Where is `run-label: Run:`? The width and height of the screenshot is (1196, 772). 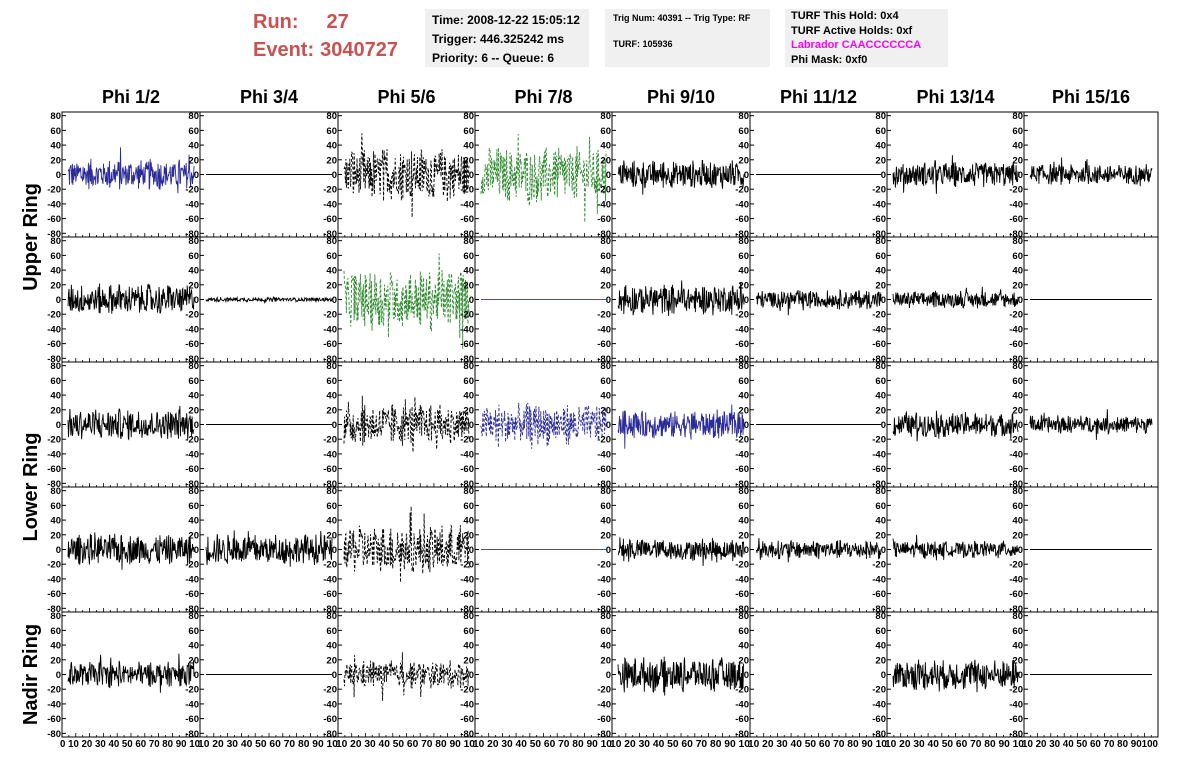
run-label: Run: is located at coordinates (276, 22).